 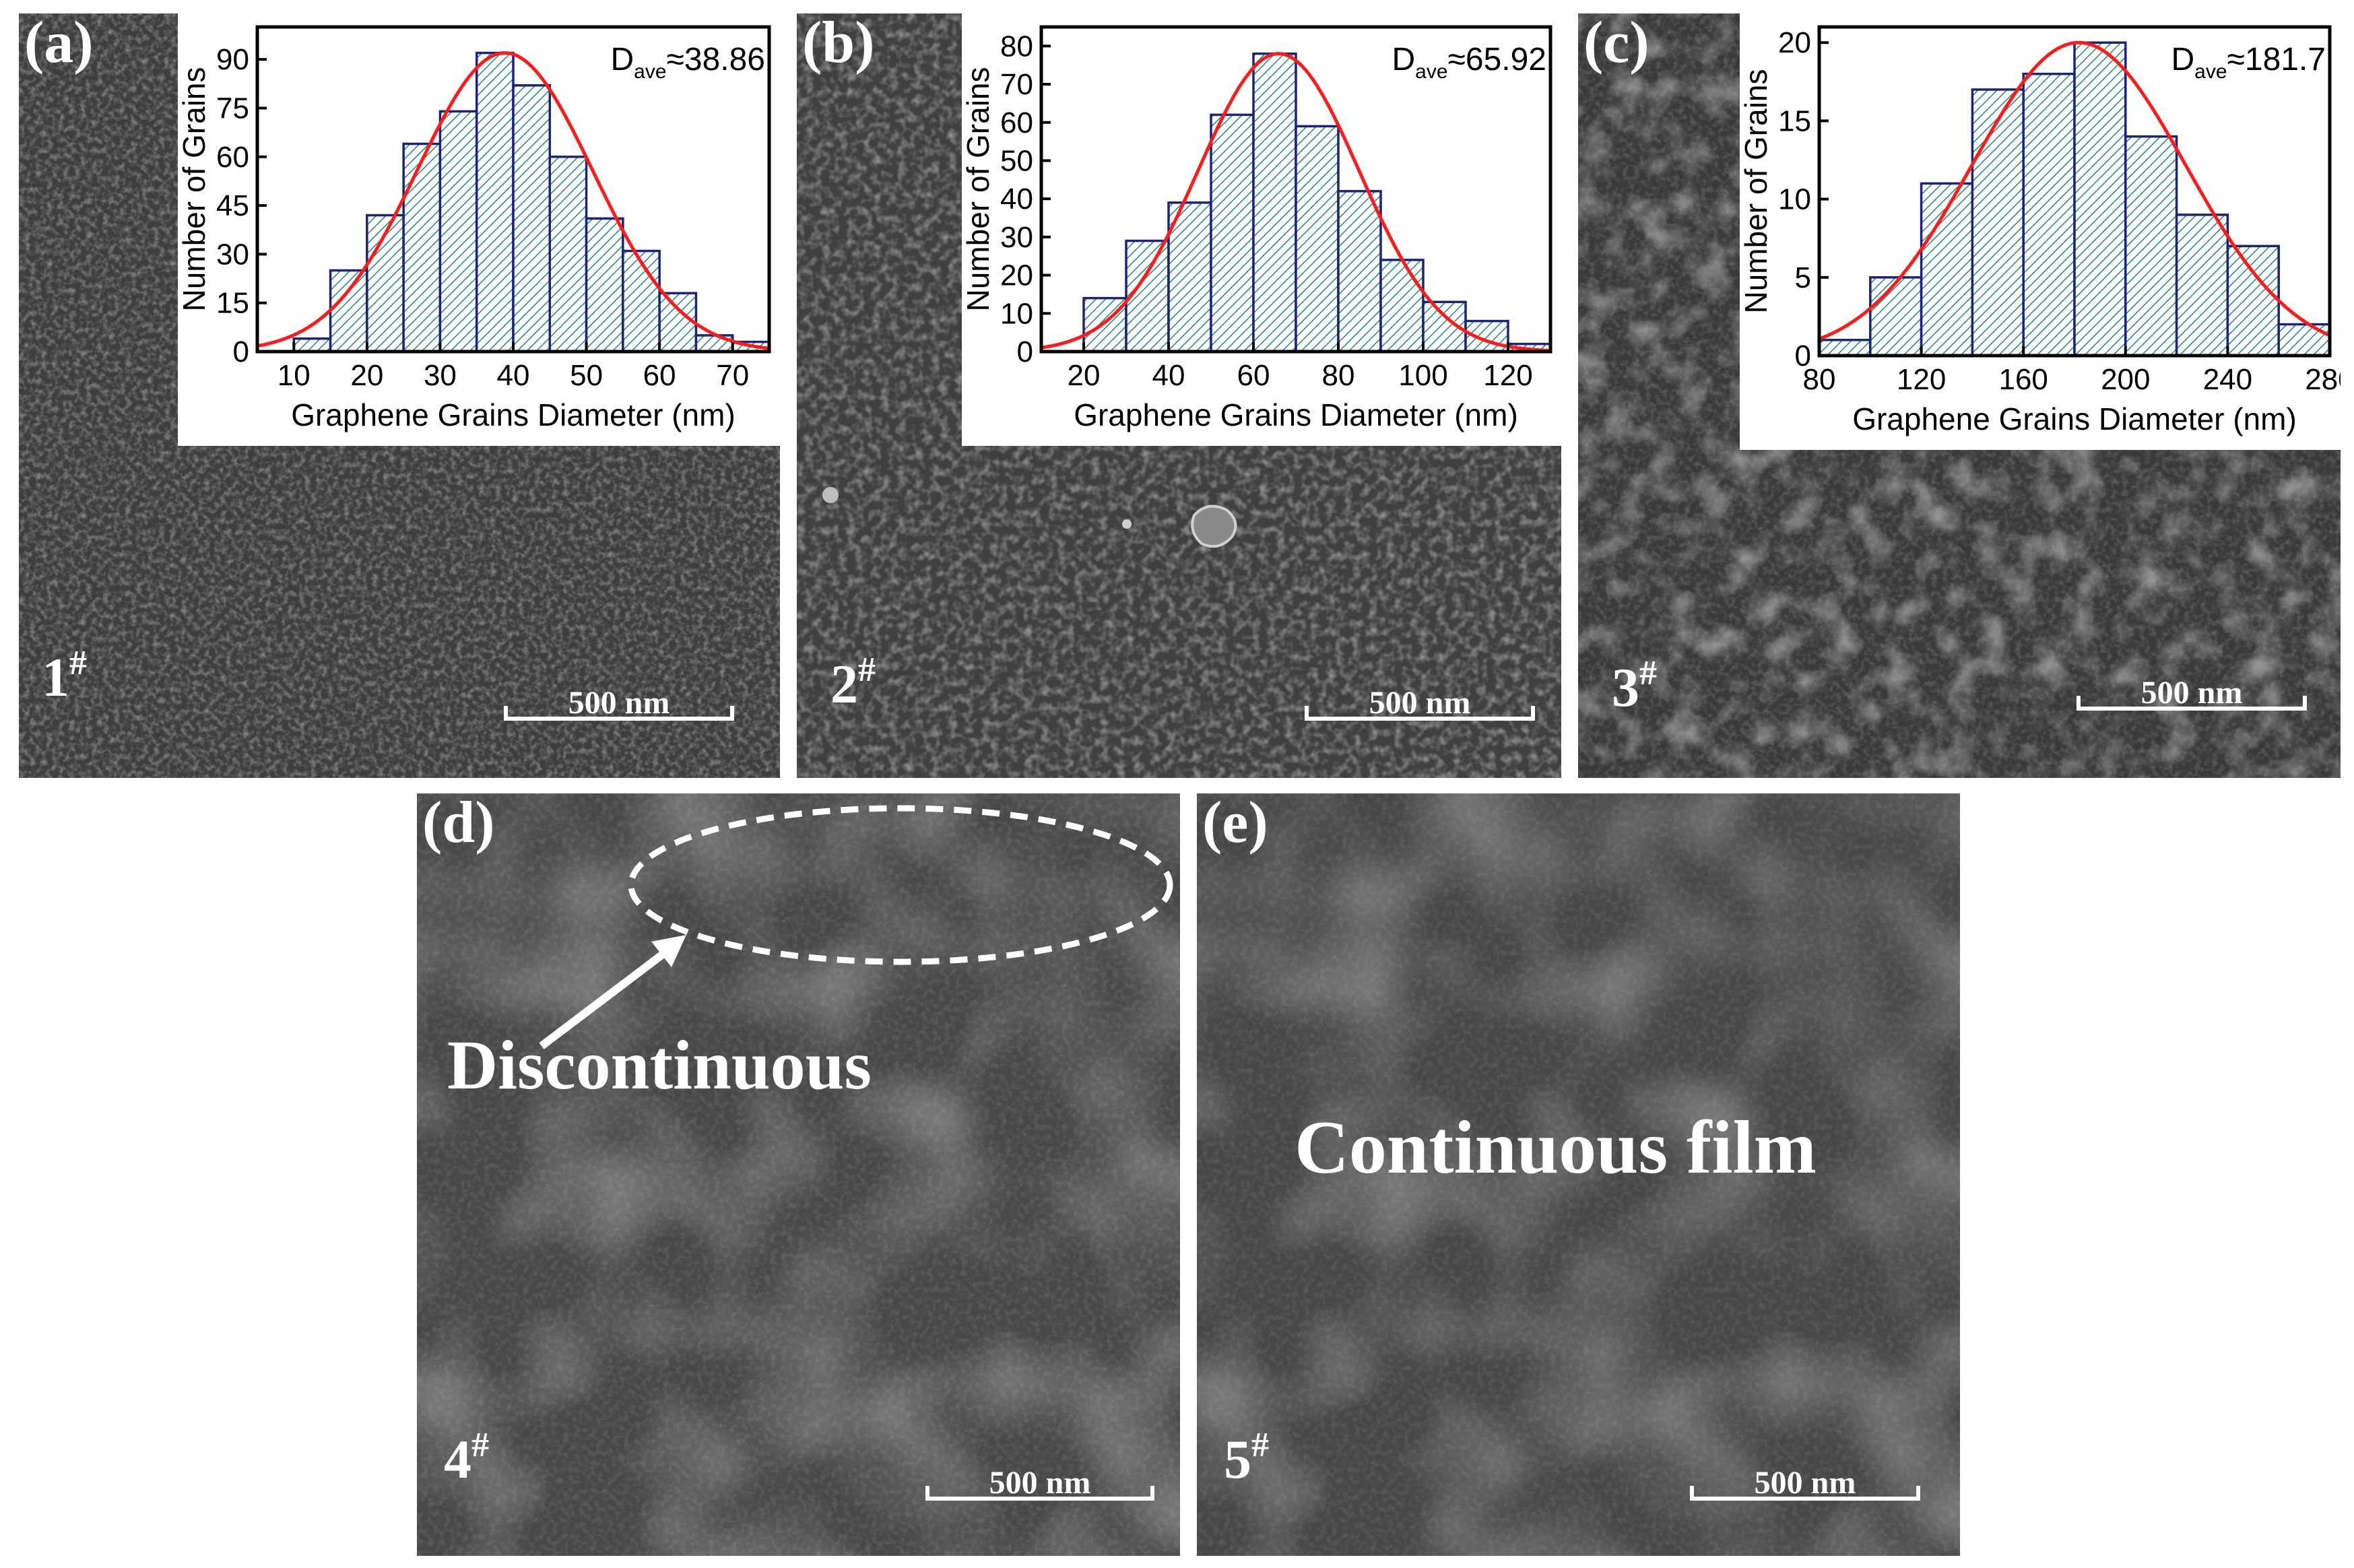 I want to click on dave-annotation-2: Dave≈181.7, so click(x=2248, y=62).